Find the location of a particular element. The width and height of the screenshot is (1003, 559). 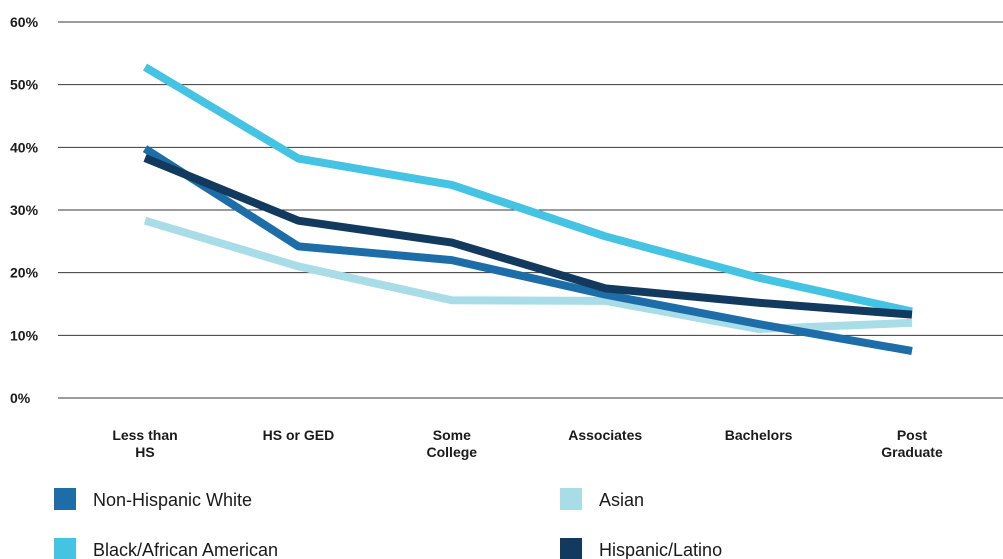

x-tick-label-line: Associates is located at coordinates (605, 435).